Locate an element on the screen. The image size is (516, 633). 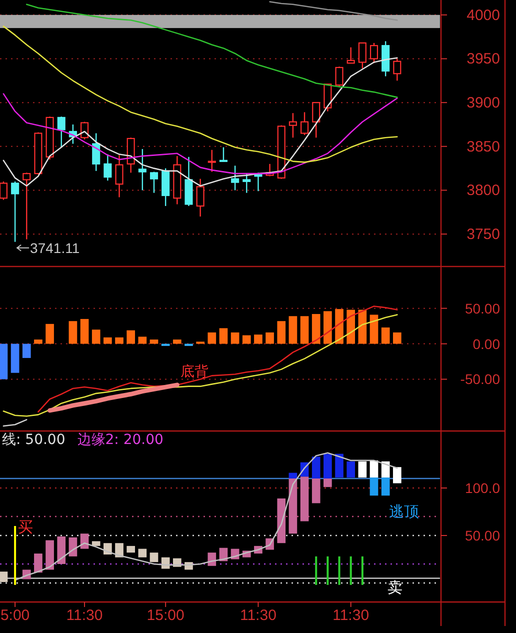
y-tick-label: 100.0 is located at coordinates (482, 488).